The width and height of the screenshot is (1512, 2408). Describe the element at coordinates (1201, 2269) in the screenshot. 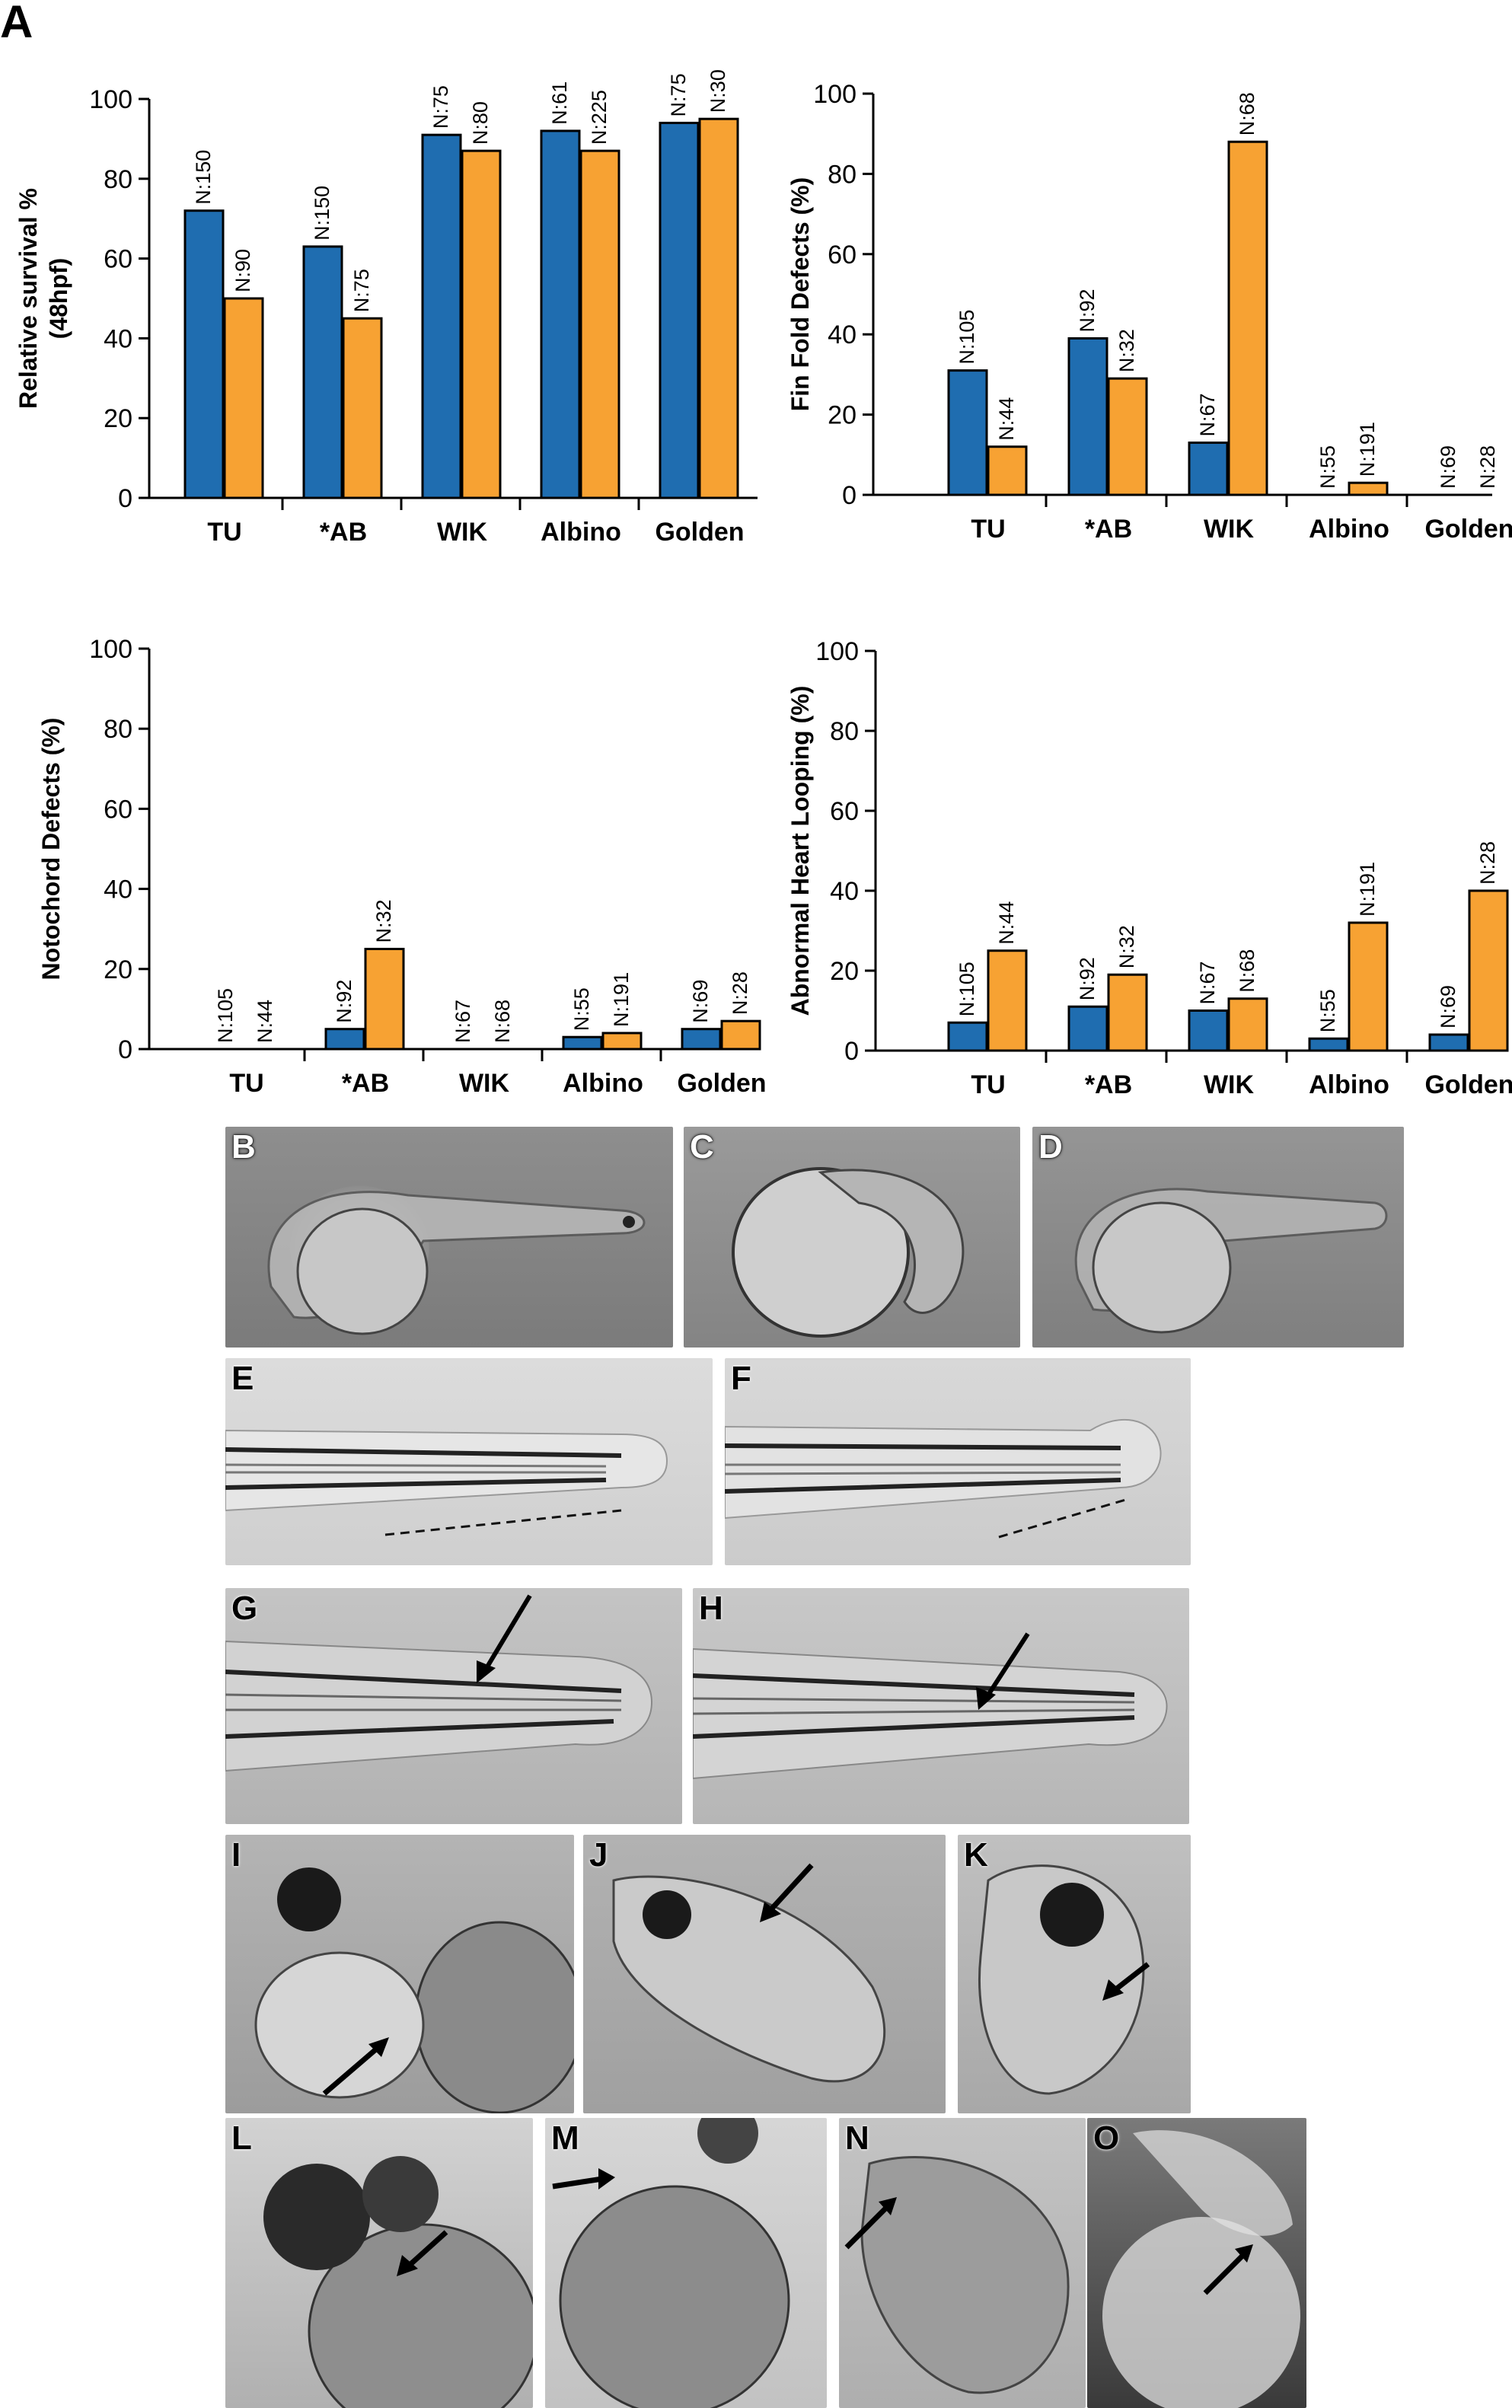

I see `larva-o-drawing` at that location.